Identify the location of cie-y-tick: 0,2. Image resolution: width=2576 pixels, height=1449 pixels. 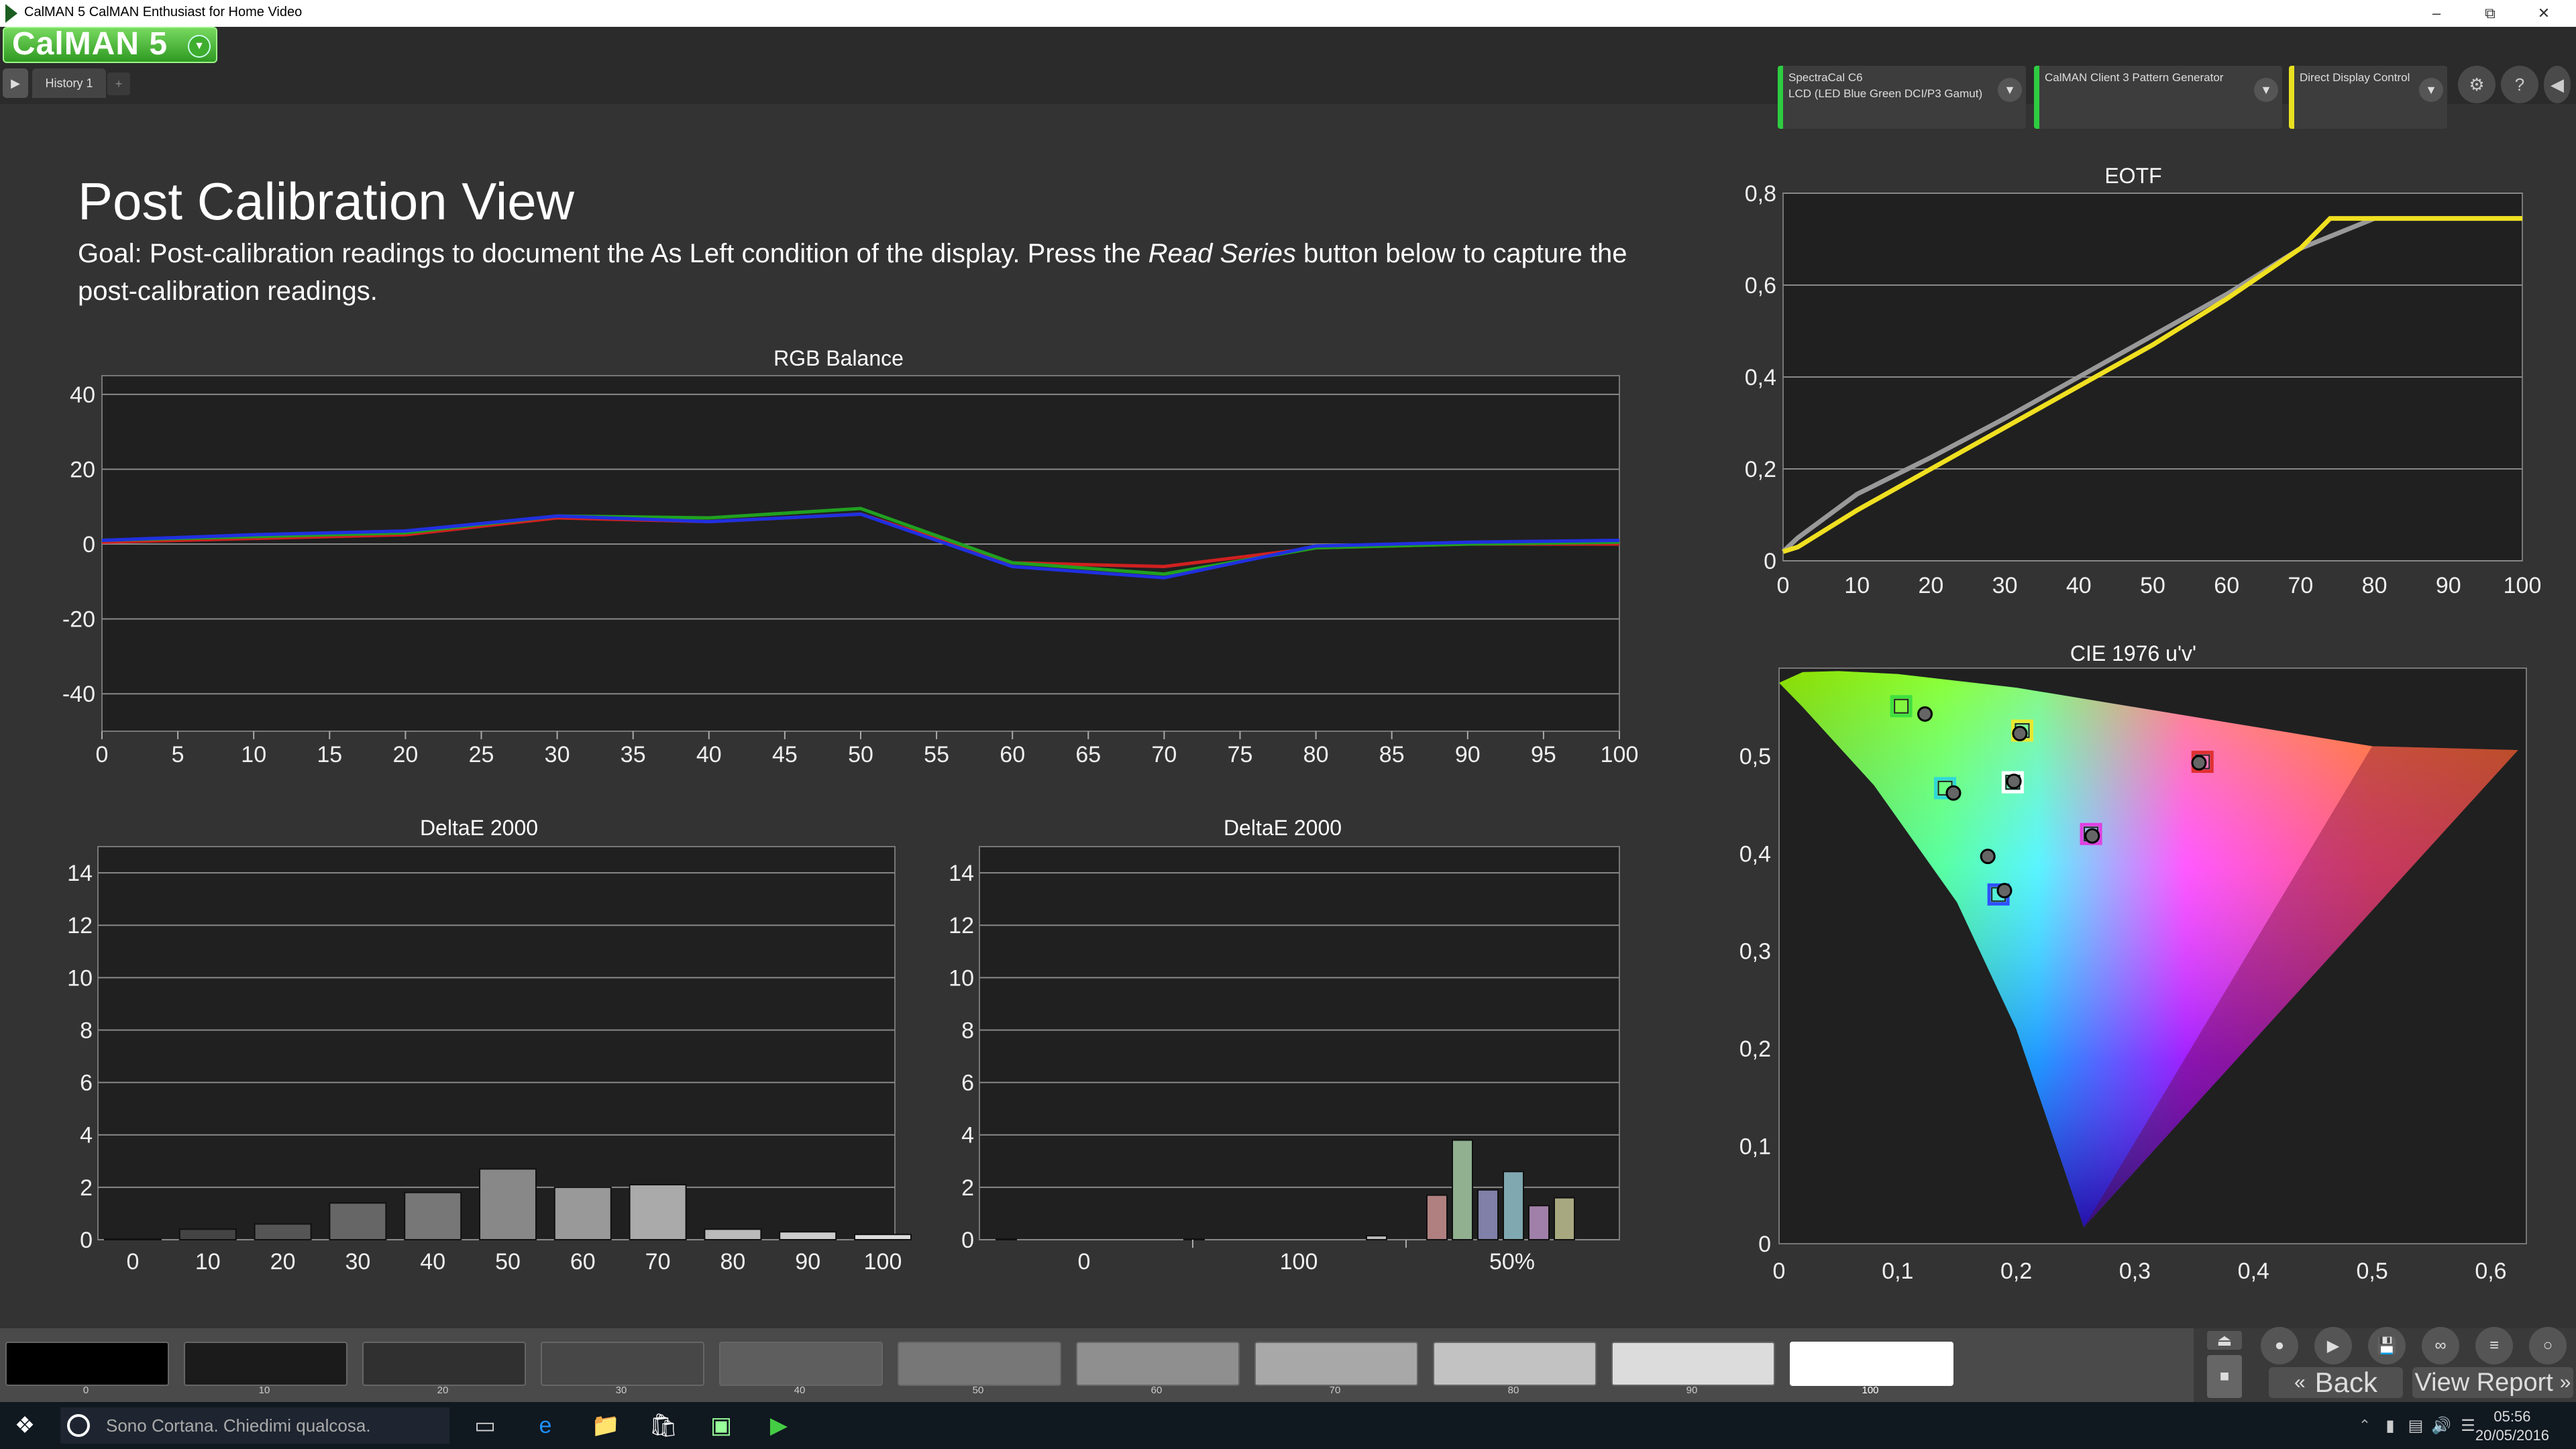
(1755, 1049).